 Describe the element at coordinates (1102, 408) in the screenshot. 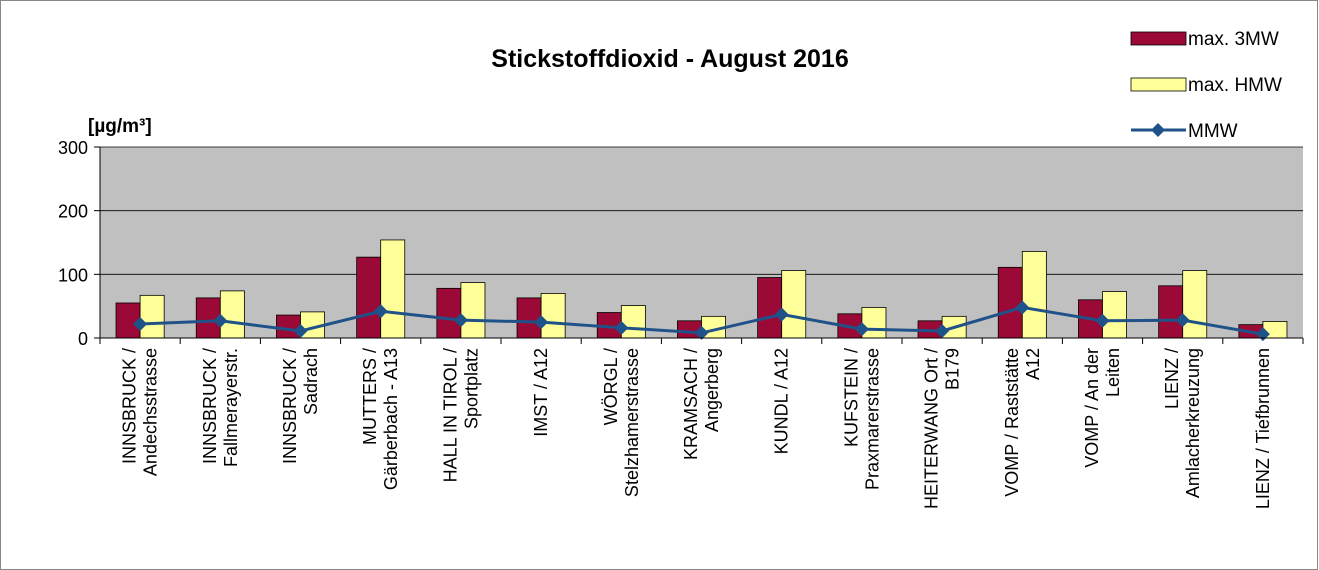

I see `x-tick-label: VOMP / An derLeiten` at that location.